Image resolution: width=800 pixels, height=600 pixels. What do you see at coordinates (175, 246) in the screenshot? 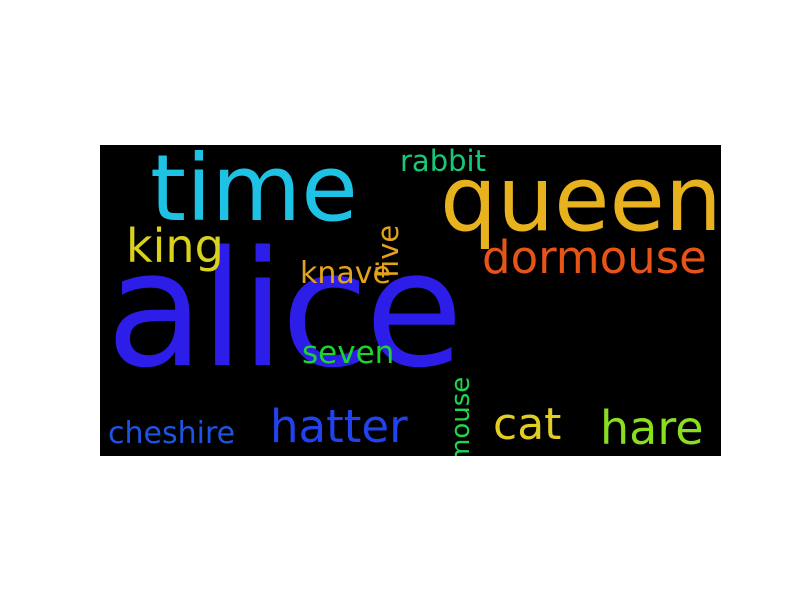
I see `word-king: king` at bounding box center [175, 246].